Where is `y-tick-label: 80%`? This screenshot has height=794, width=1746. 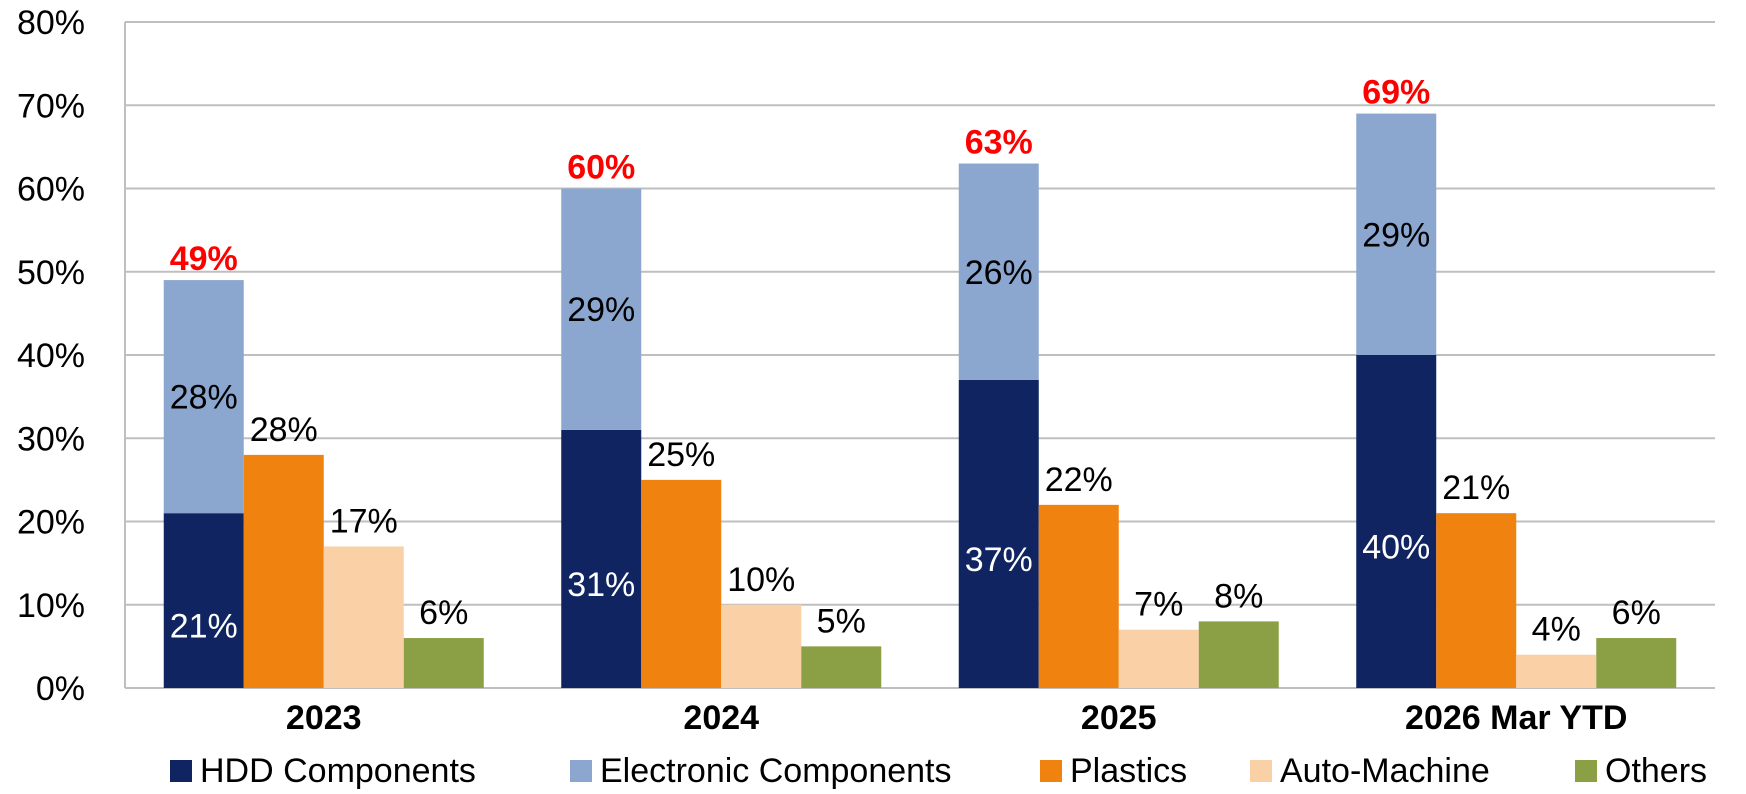 y-tick-label: 80% is located at coordinates (51, 23).